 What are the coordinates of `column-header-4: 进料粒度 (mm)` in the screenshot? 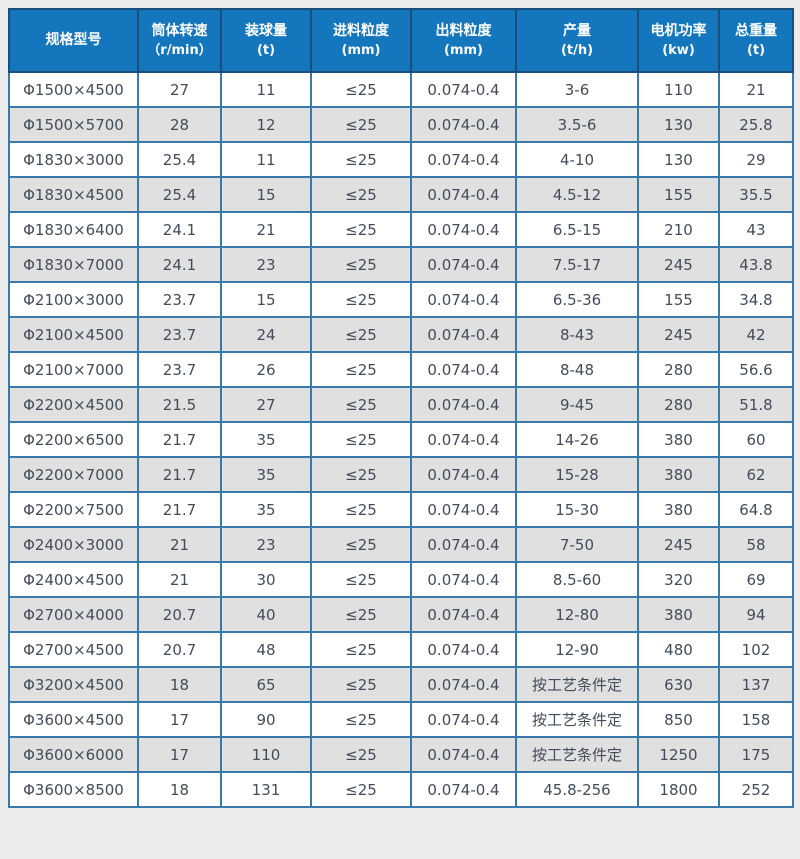 It's located at (361, 40).